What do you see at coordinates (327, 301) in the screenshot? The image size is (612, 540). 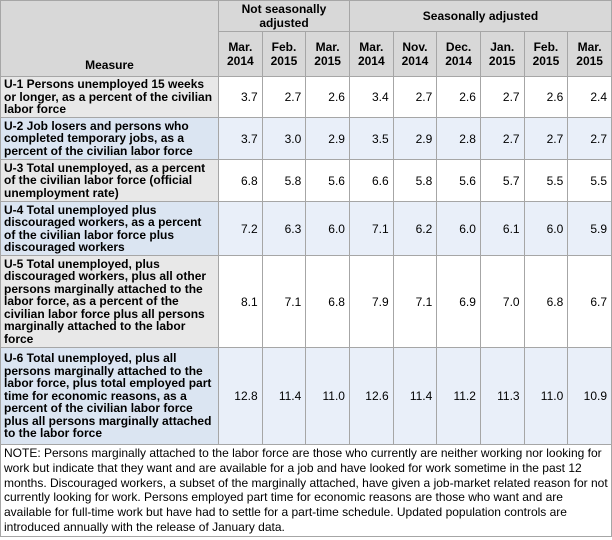 I see `value-cell-u5-col2: 6.8` at bounding box center [327, 301].